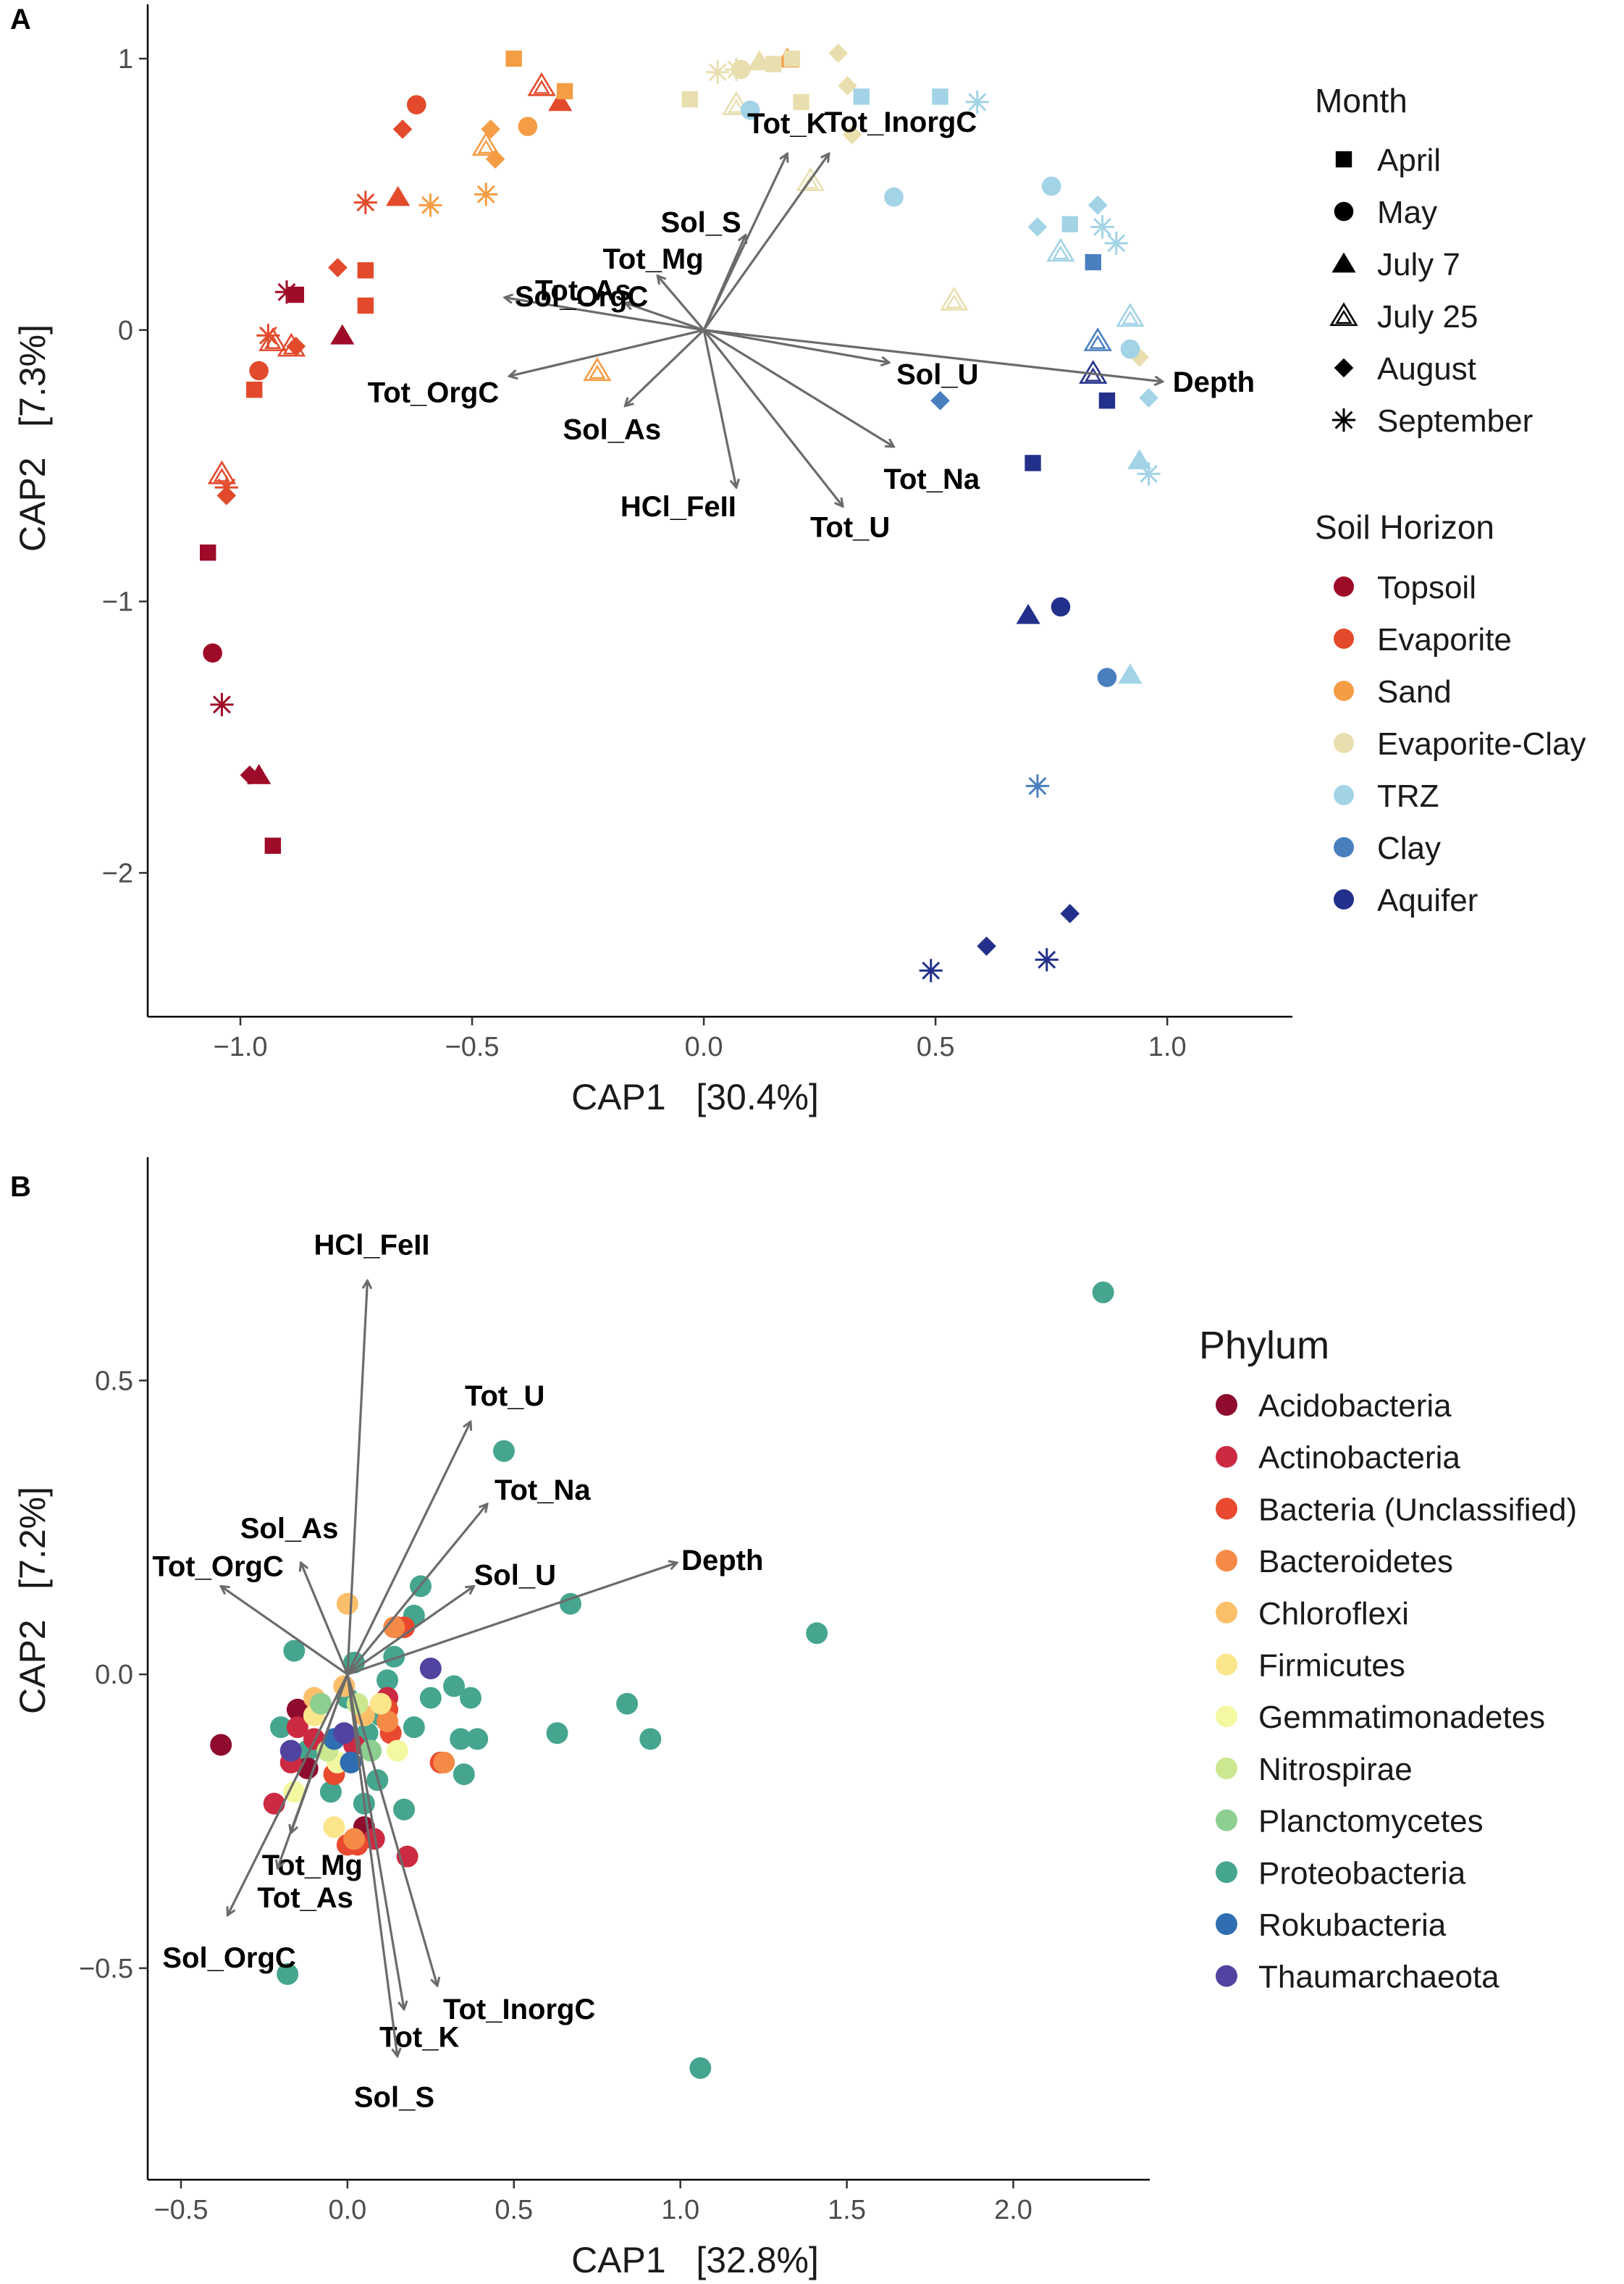 This screenshot has width=1624, height=2284. I want to click on legend-key-may, so click(1344, 211).